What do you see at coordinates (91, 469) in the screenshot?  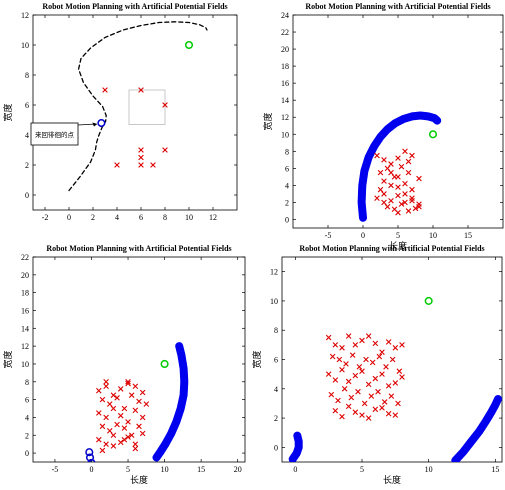 I see `x-tick-label: 0` at bounding box center [91, 469].